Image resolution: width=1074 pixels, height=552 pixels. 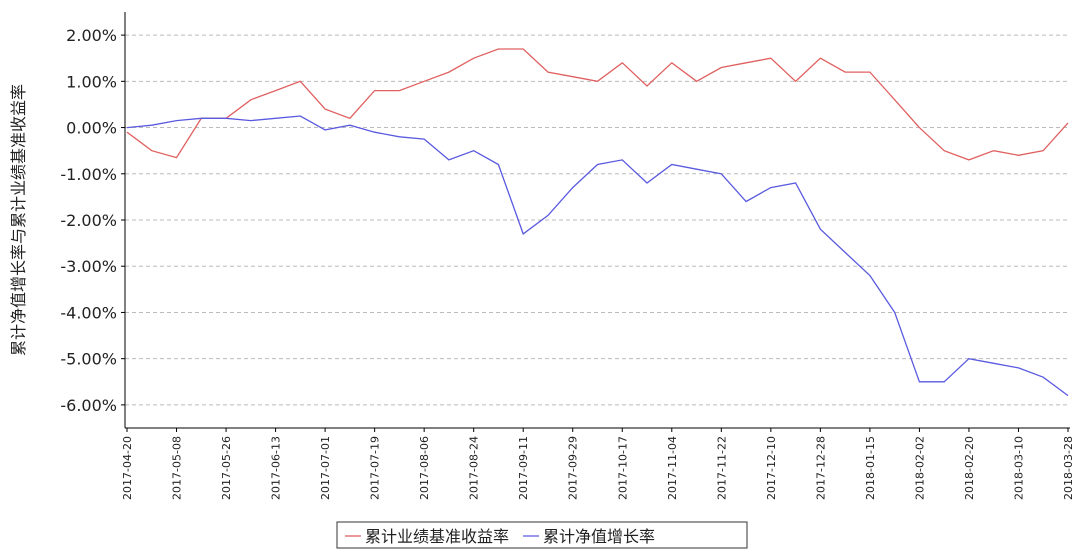 What do you see at coordinates (88, 266) in the screenshot?
I see `y-tick-label: -3.00%` at bounding box center [88, 266].